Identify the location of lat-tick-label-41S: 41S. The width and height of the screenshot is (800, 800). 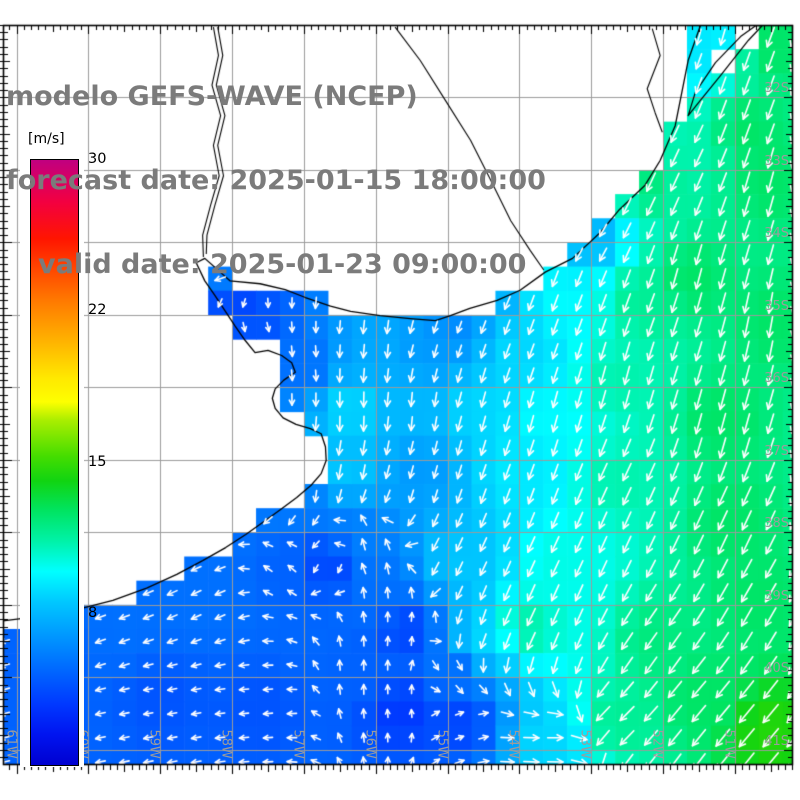
(776, 741).